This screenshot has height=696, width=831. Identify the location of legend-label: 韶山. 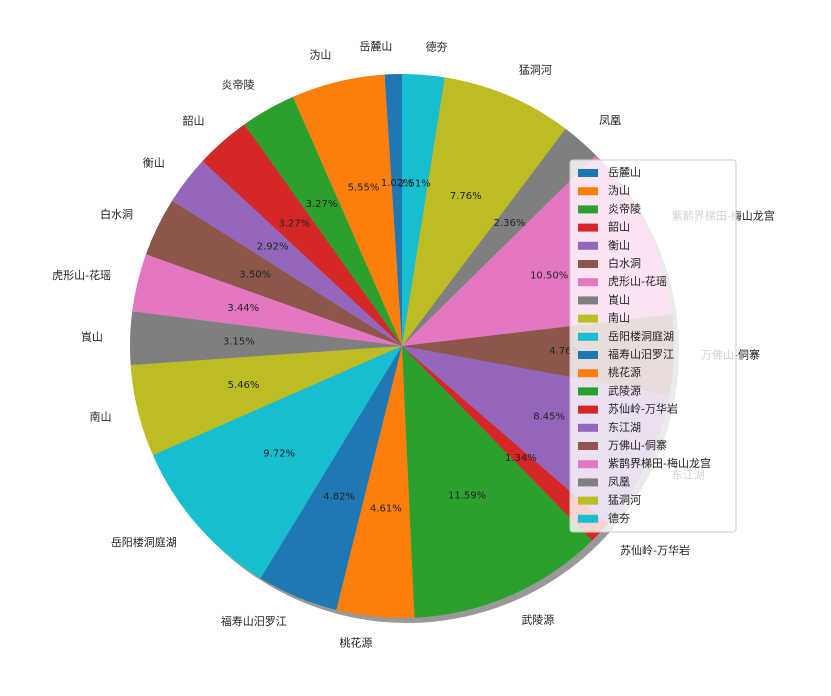
(619, 227).